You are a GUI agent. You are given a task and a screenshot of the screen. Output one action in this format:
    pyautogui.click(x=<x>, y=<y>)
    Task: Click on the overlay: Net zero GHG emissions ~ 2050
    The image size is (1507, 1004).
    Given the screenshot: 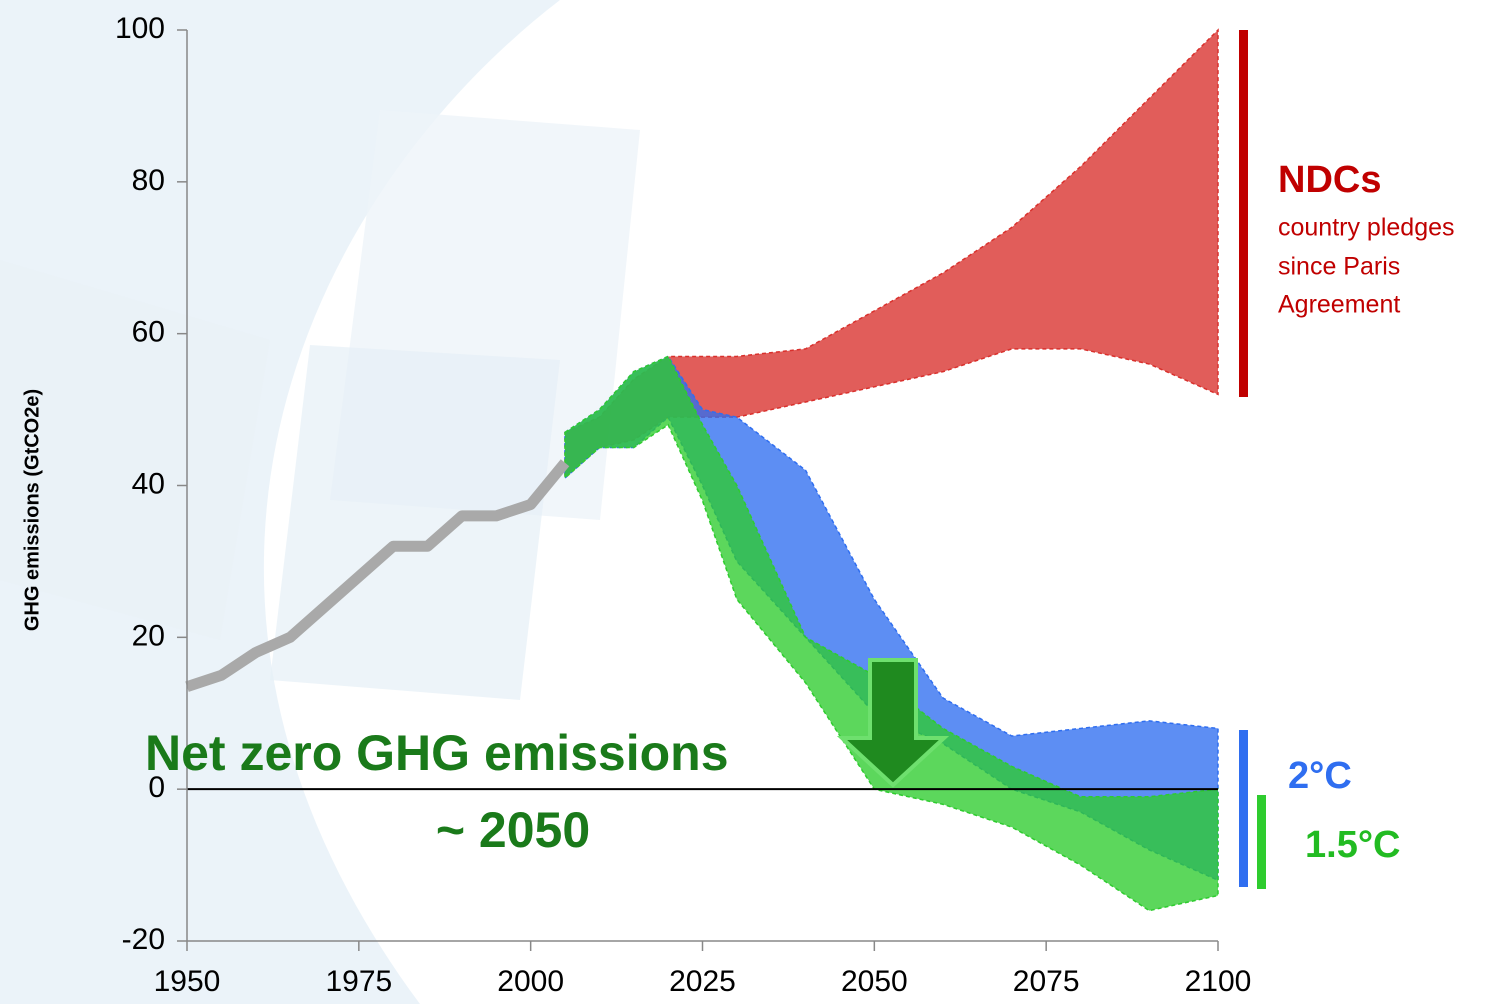 What is the action you would take?
    pyautogui.click(x=547, y=758)
    